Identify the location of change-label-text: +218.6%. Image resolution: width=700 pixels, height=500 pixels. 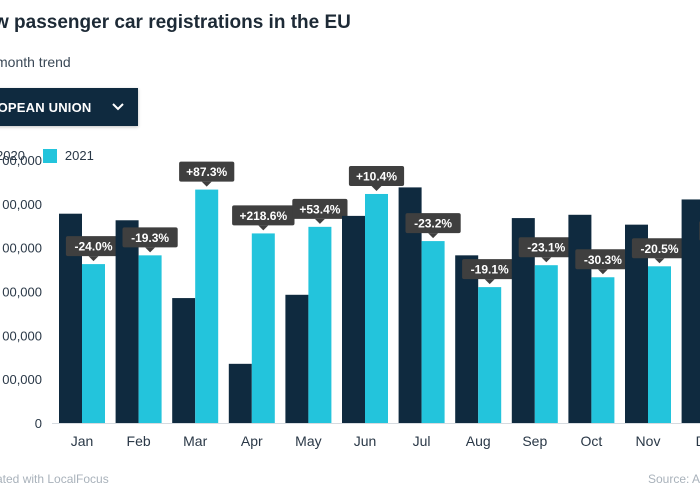
(263, 216).